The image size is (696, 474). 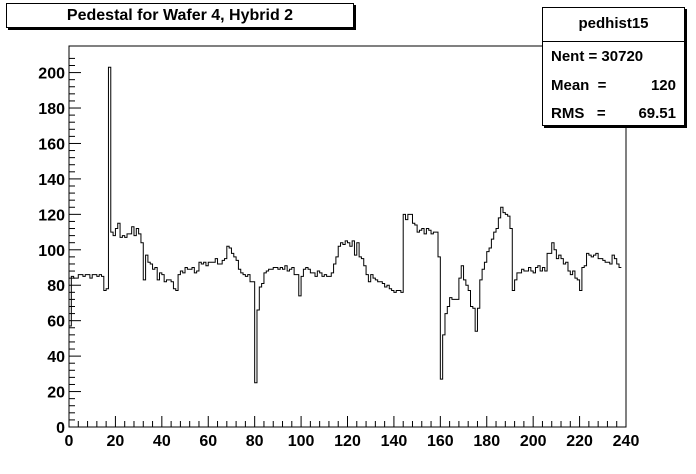 I want to click on y-tick-label: 20, so click(x=56, y=393).